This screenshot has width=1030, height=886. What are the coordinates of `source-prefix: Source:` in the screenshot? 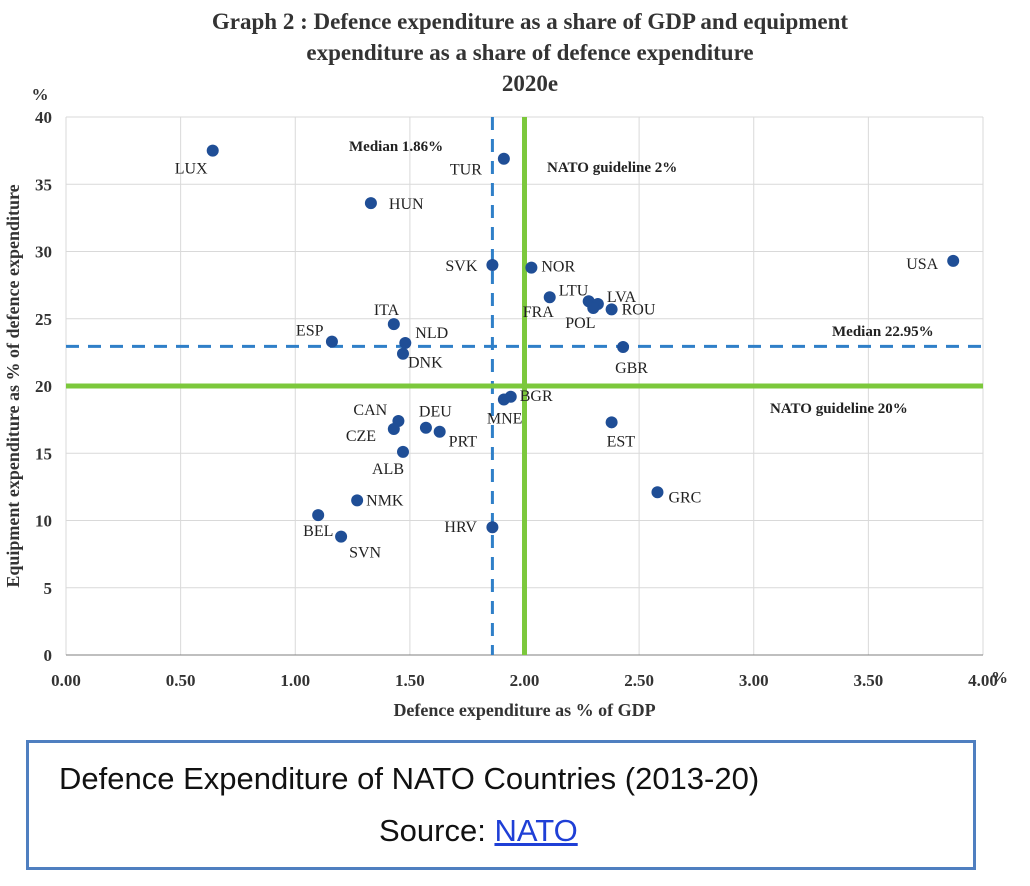 It's located at (437, 830).